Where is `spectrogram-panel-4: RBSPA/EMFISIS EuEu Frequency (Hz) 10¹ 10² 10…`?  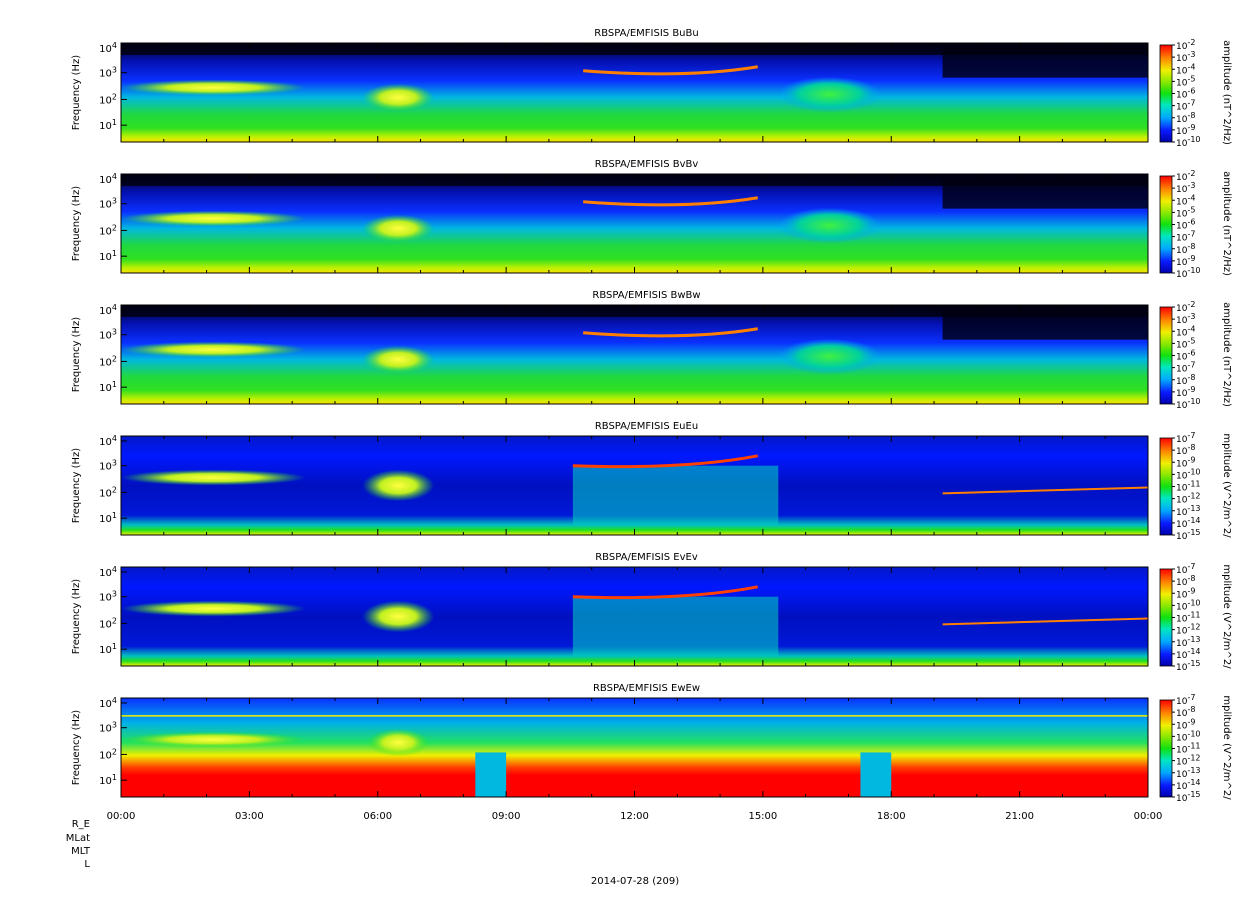
spectrogram-panel-4: RBSPA/EMFISIS EuEu Frequency (Hz) 10¹ 10² 10… is located at coordinates (651, 481).